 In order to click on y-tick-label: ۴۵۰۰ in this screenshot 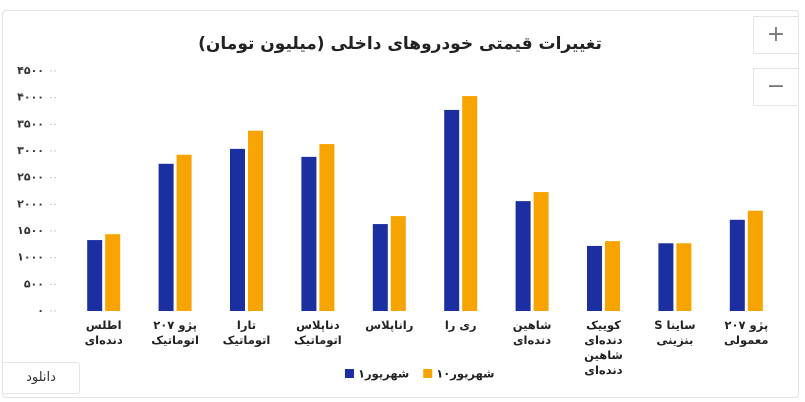, I will do `click(30, 70)`.